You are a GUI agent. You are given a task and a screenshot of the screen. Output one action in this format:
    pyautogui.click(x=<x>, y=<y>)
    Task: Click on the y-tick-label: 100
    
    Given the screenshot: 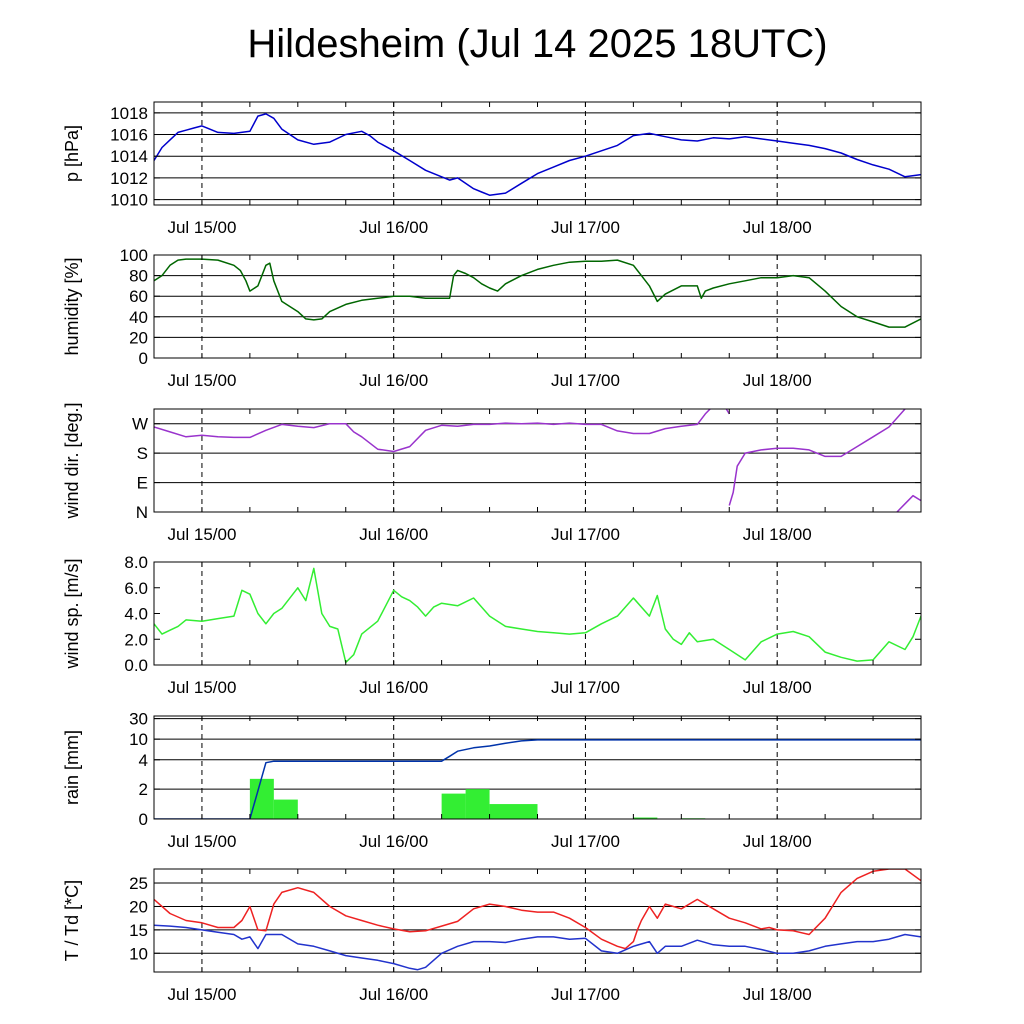 What is the action you would take?
    pyautogui.click(x=134, y=255)
    